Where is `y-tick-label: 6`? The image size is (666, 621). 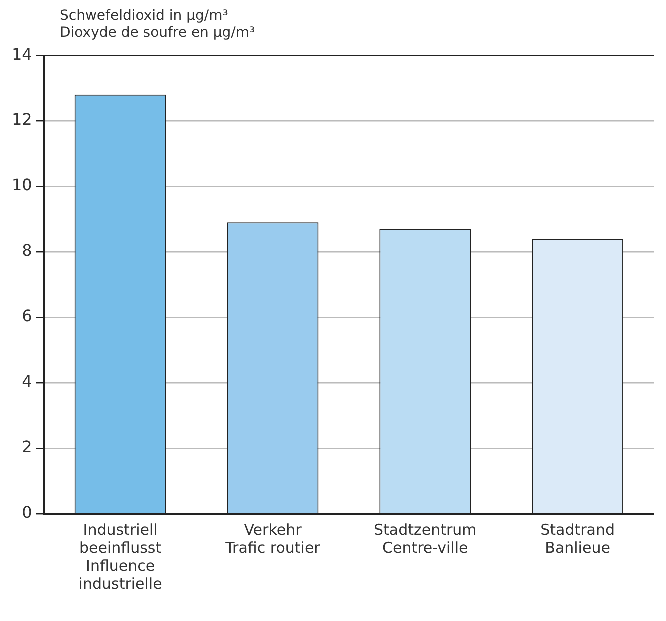 y-tick-label: 6 is located at coordinates (27, 316).